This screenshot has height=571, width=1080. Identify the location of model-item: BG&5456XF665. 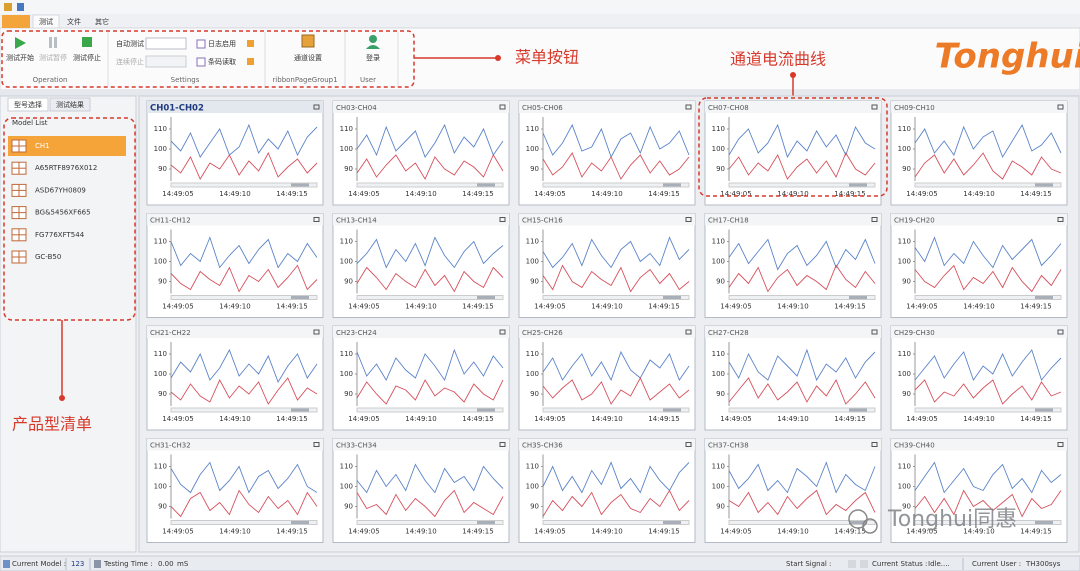
(63, 213).